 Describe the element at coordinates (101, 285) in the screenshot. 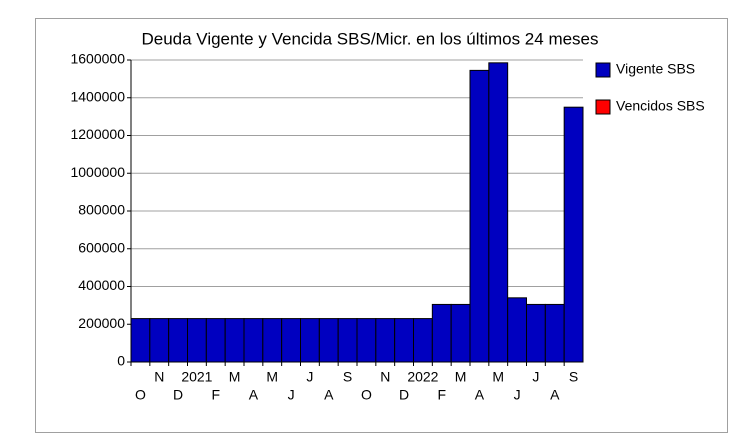

I see `y-tick-label: 400000` at that location.